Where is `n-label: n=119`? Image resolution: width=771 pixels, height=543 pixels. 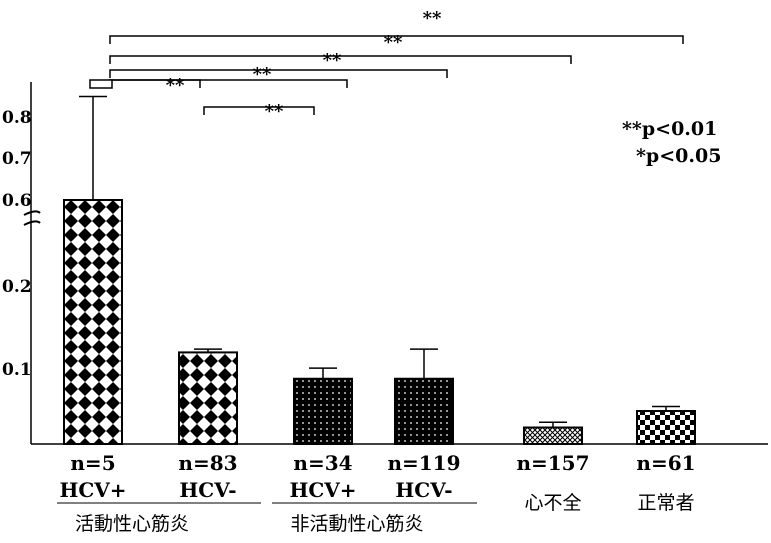
n-label: n=119 is located at coordinates (423, 463).